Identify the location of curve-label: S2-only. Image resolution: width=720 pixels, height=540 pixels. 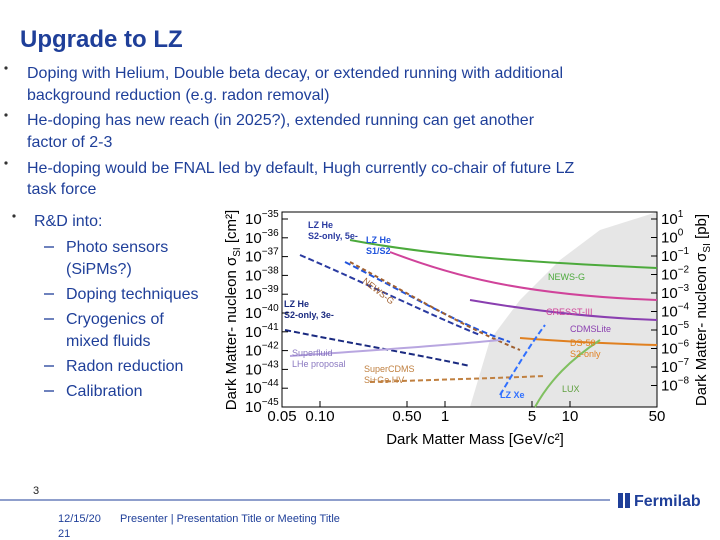
(585, 354).